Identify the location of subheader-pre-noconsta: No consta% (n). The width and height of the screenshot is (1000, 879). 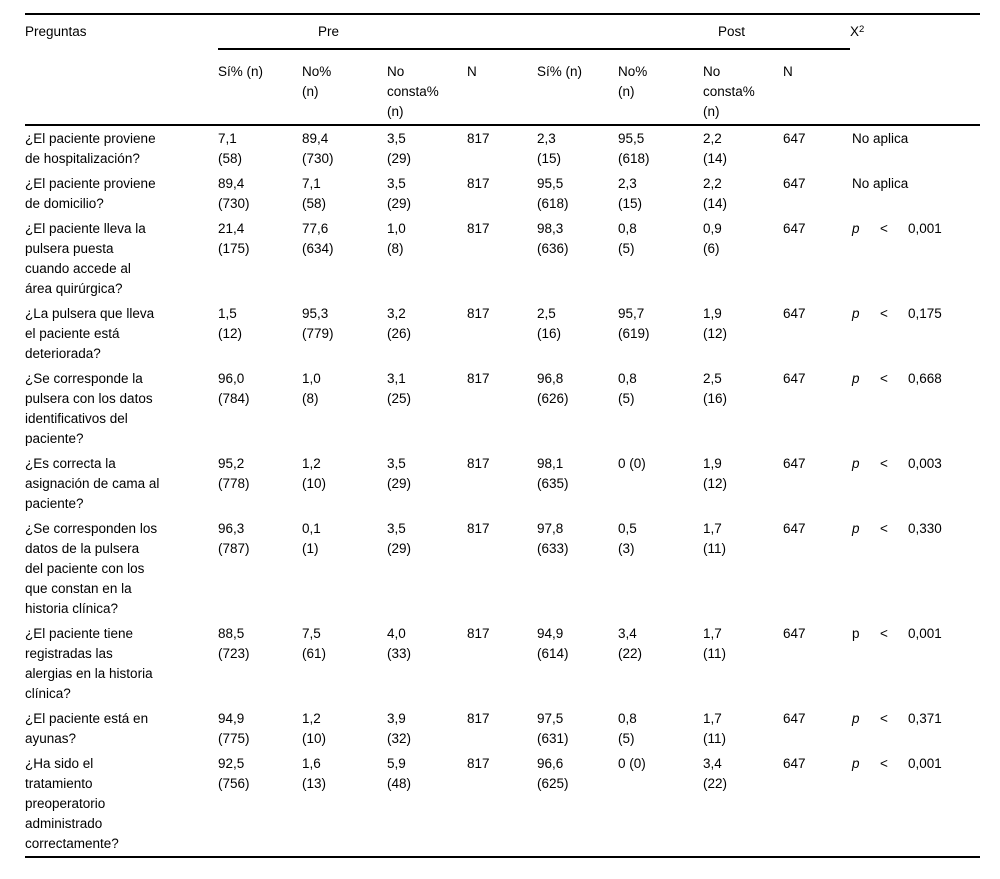
(427, 87).